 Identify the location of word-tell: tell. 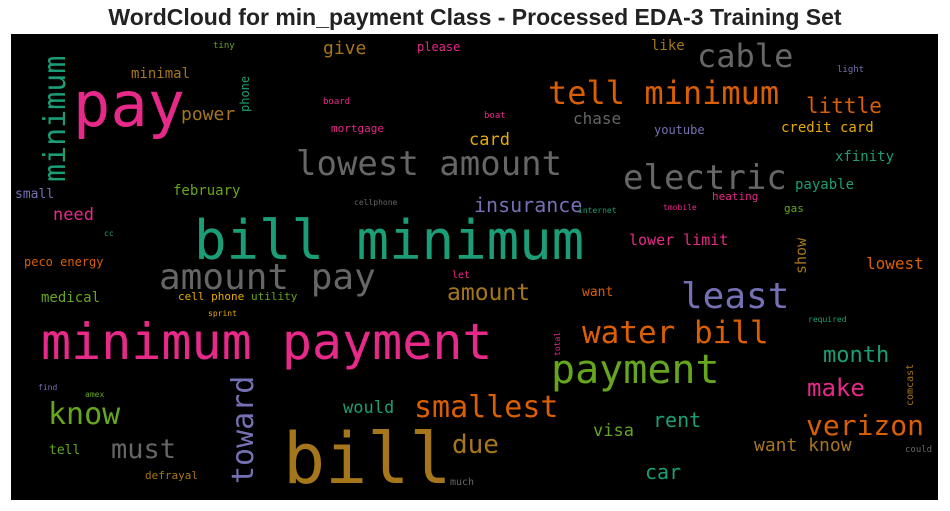
(65, 450).